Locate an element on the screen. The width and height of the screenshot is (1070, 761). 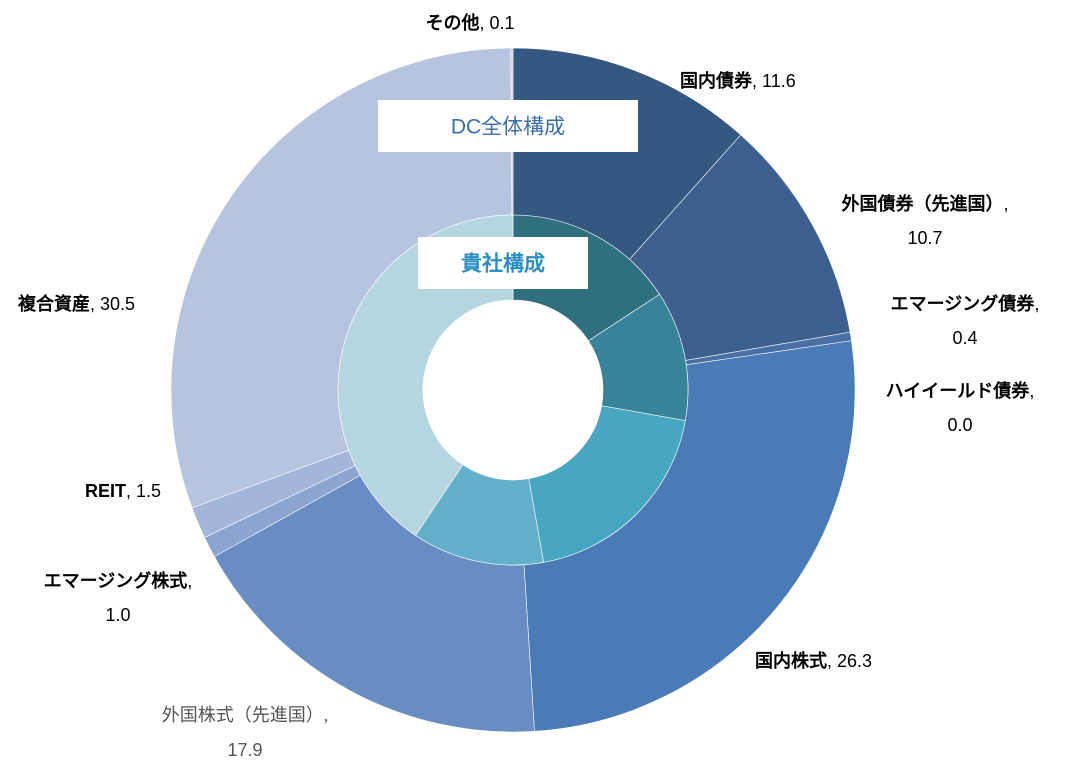
label-value: 0.0 is located at coordinates (959, 425).